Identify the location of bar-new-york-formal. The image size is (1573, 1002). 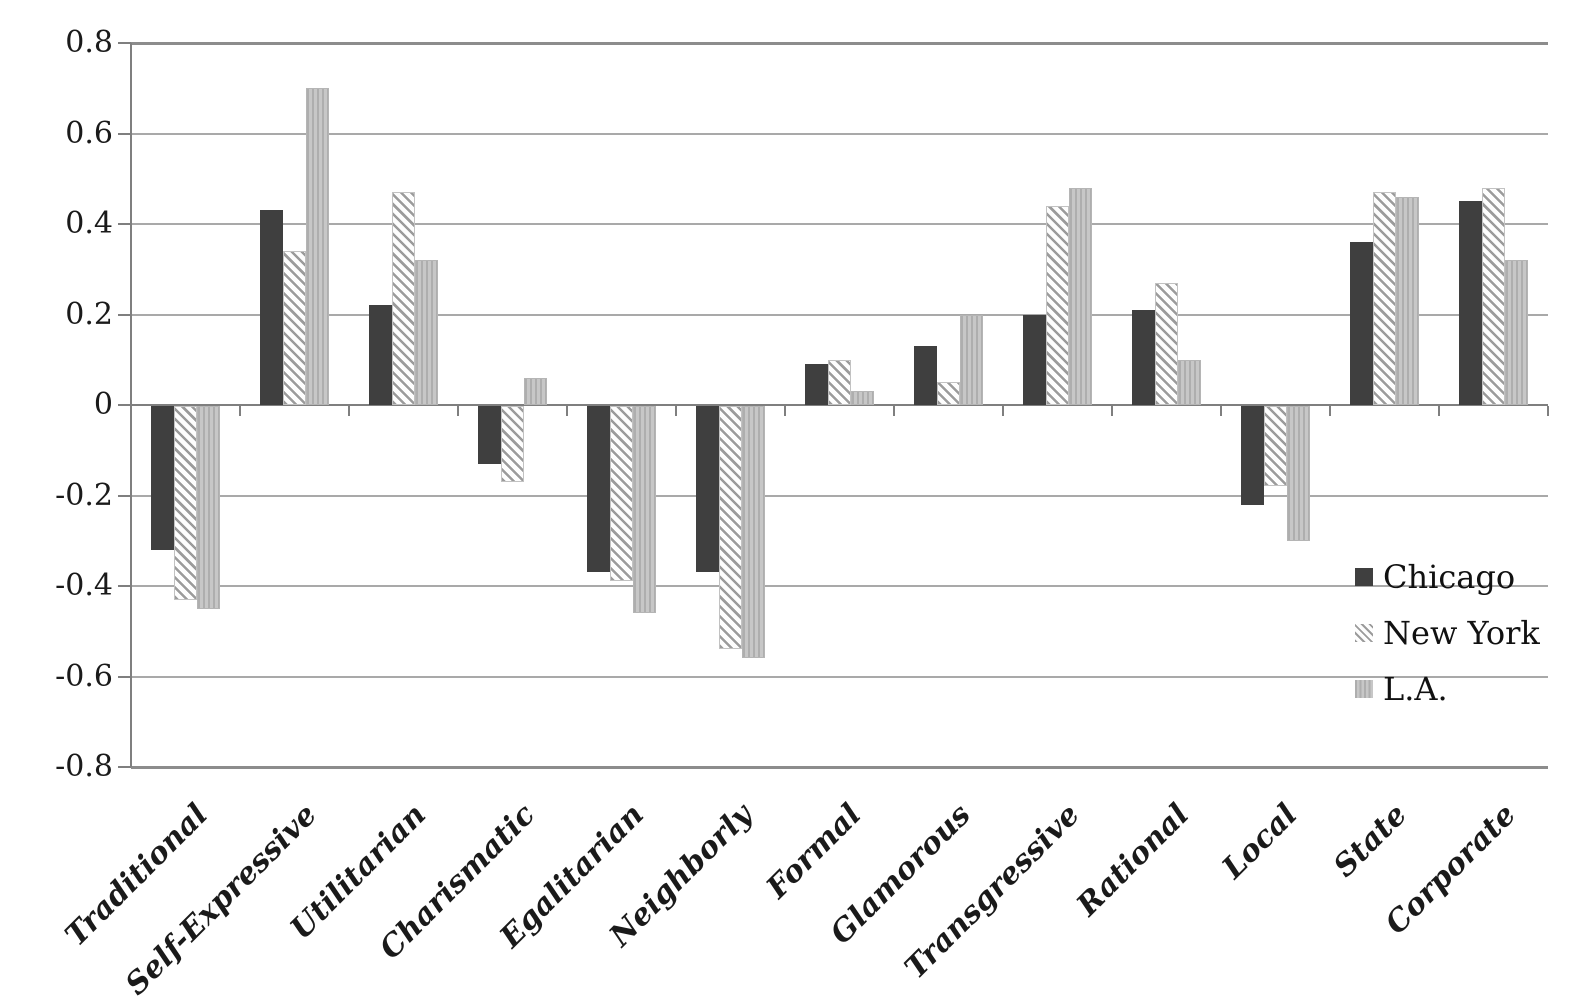
(839, 382).